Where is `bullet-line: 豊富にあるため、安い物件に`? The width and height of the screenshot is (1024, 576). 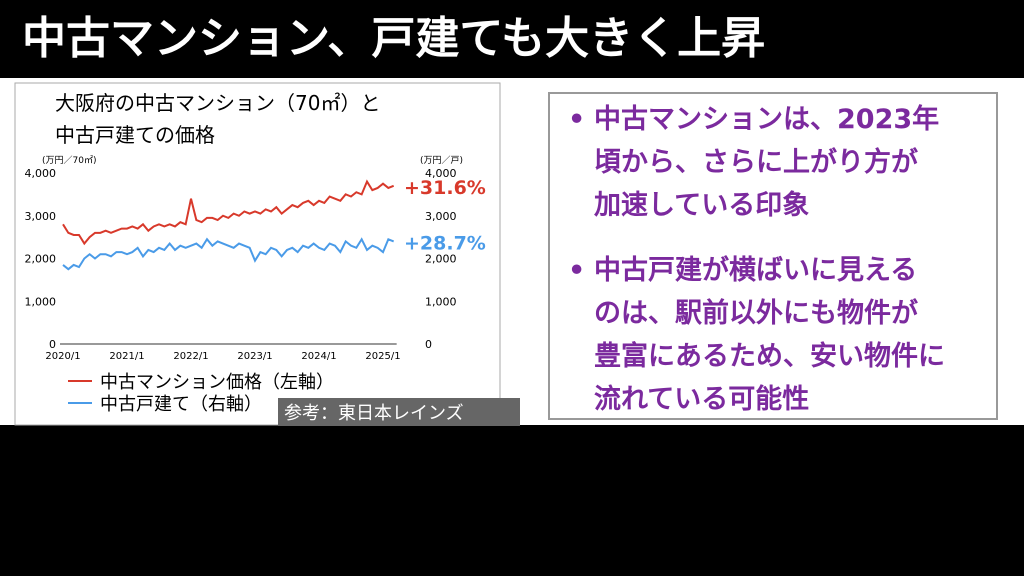 bullet-line: 豊富にあるため、安い物件に is located at coordinates (769, 356).